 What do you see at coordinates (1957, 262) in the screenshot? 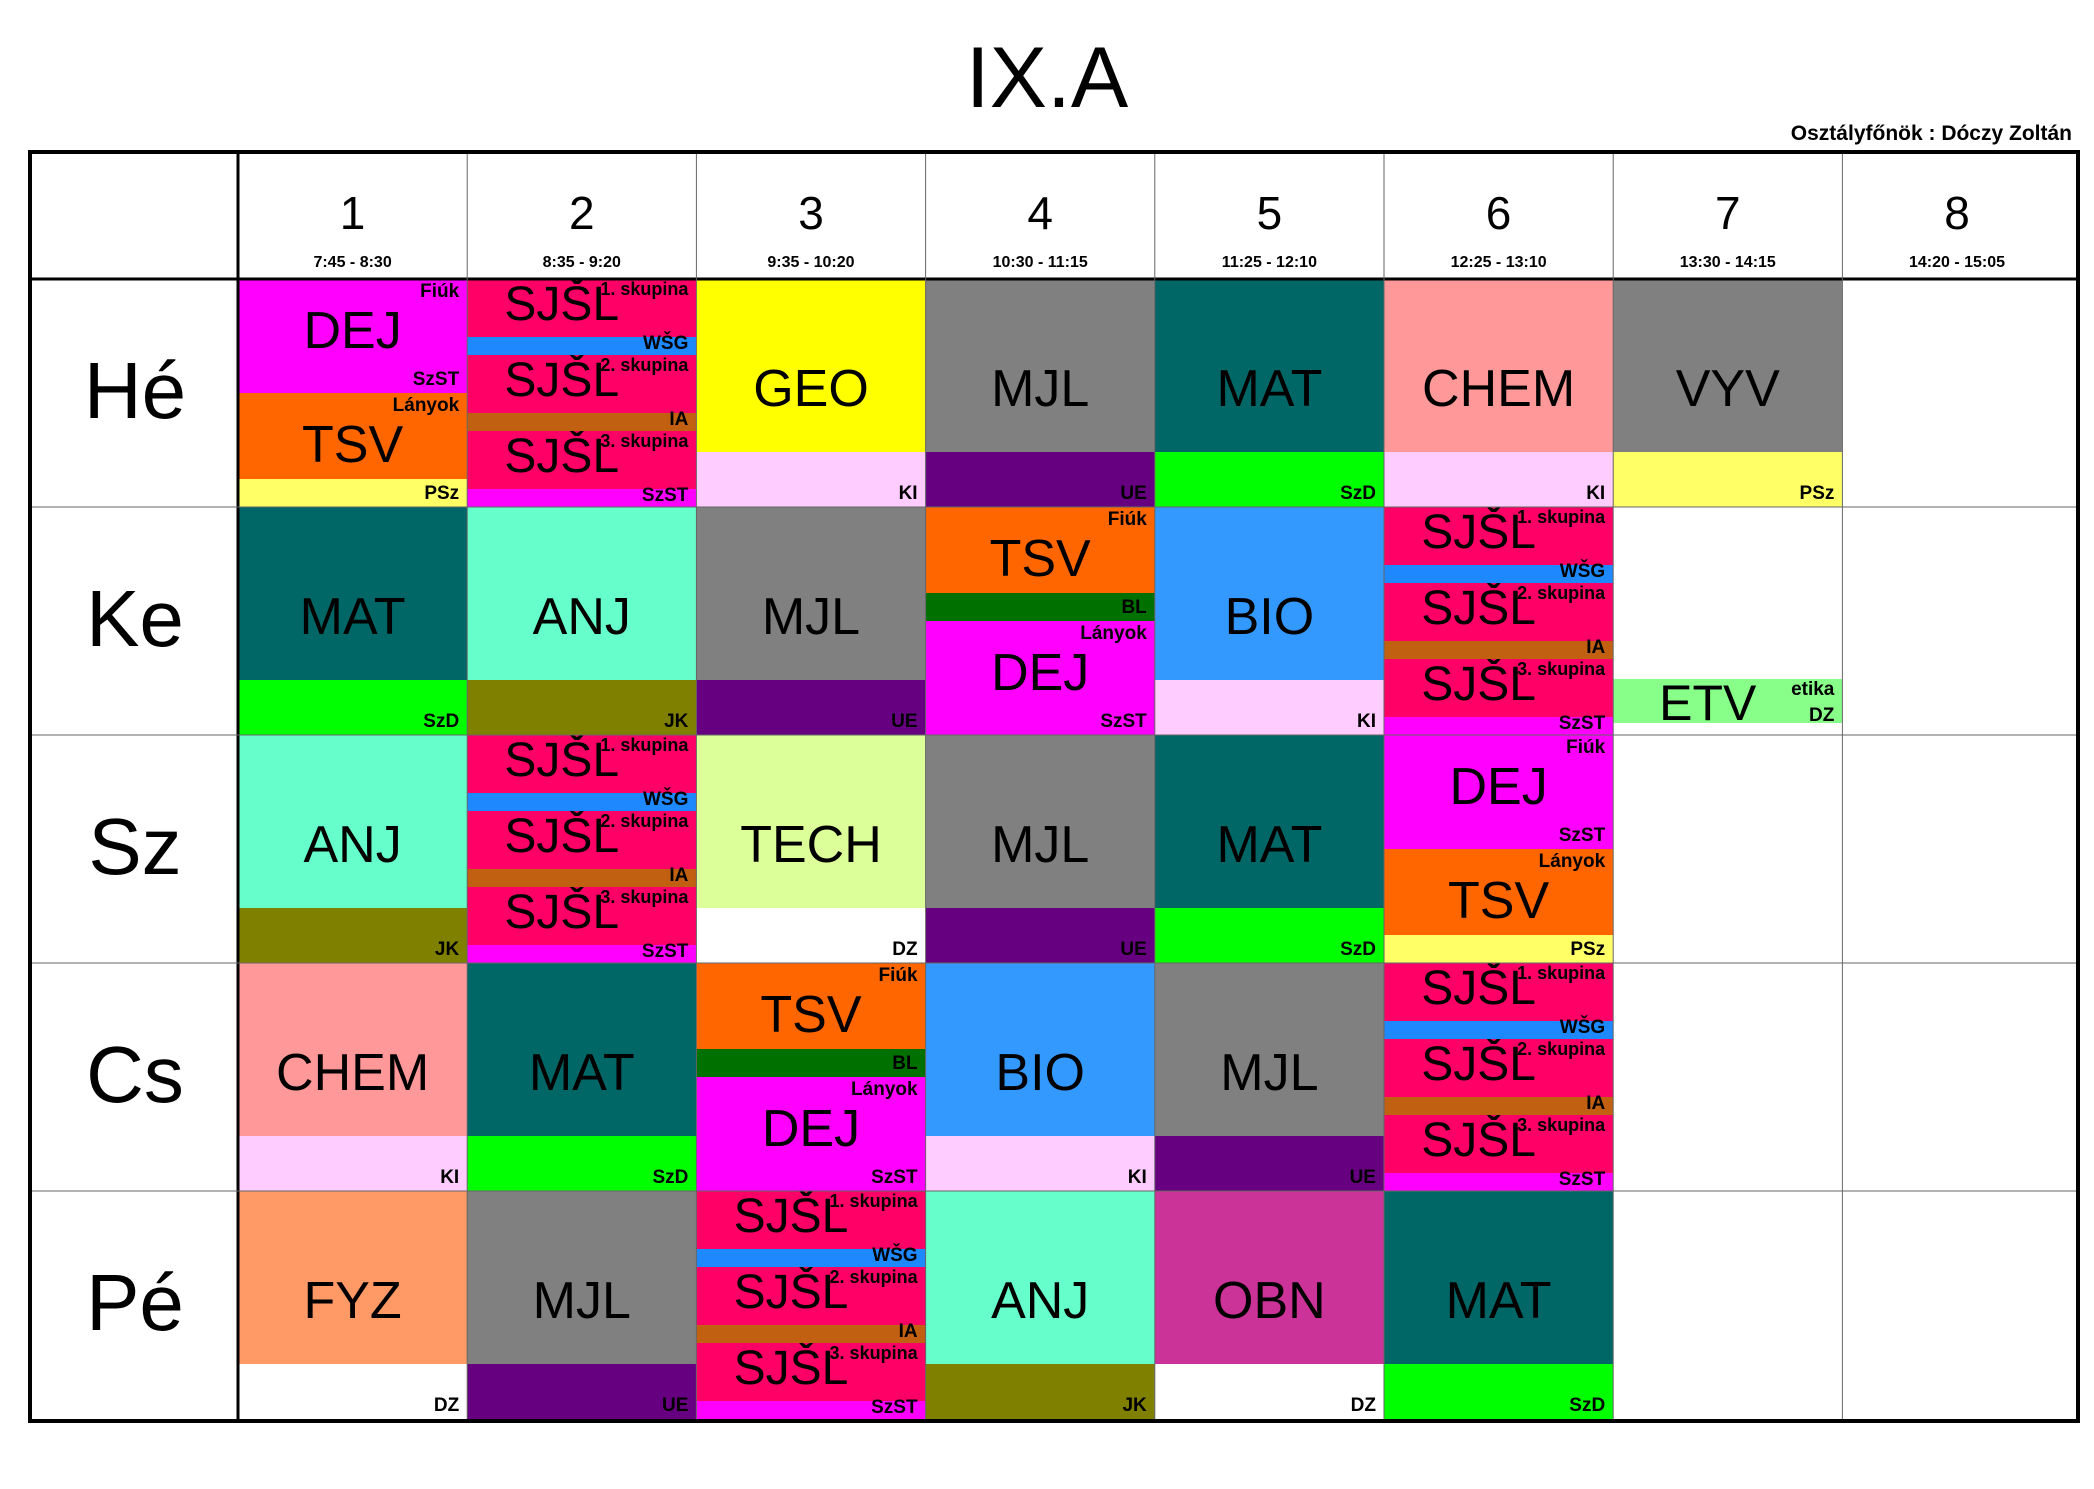
I see `period-time: 14:20 - 15:05` at bounding box center [1957, 262].